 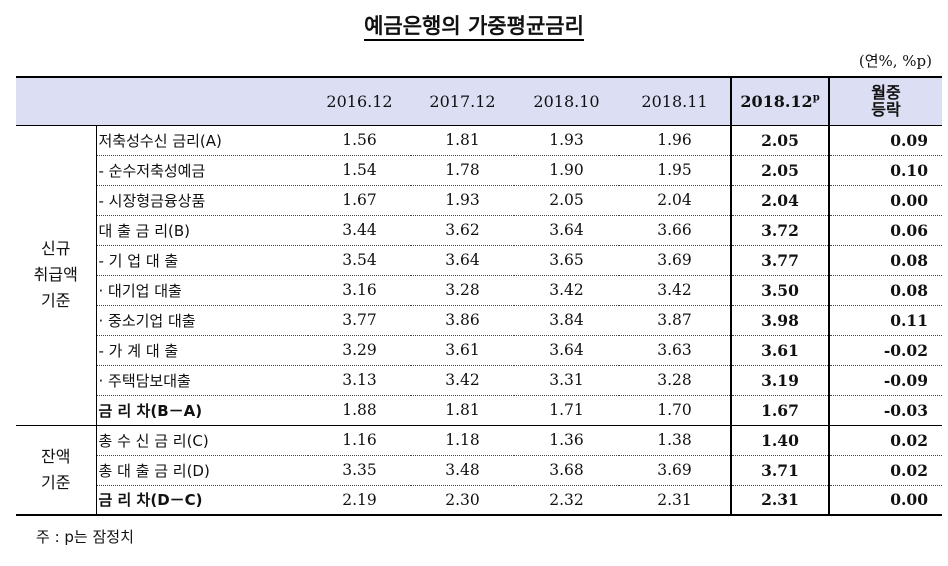 I want to click on header-corner, so click(x=162, y=101).